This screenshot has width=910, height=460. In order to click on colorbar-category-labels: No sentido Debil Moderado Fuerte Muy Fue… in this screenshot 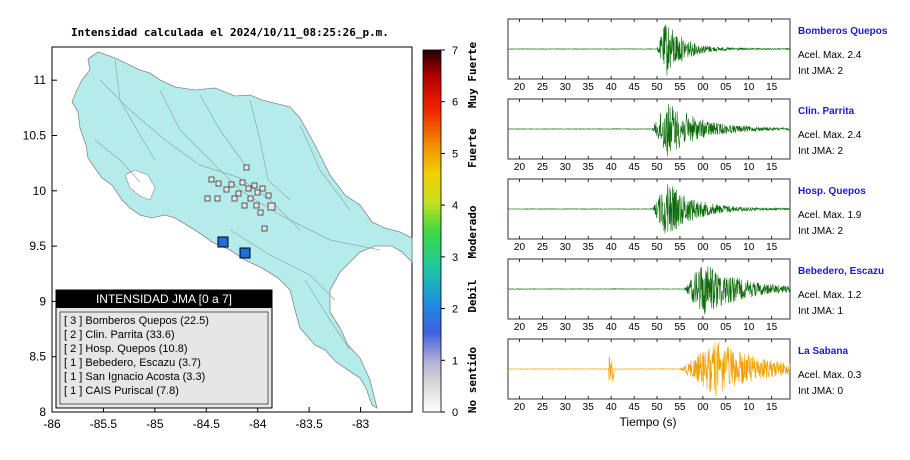, I will do `click(472, 228)`.